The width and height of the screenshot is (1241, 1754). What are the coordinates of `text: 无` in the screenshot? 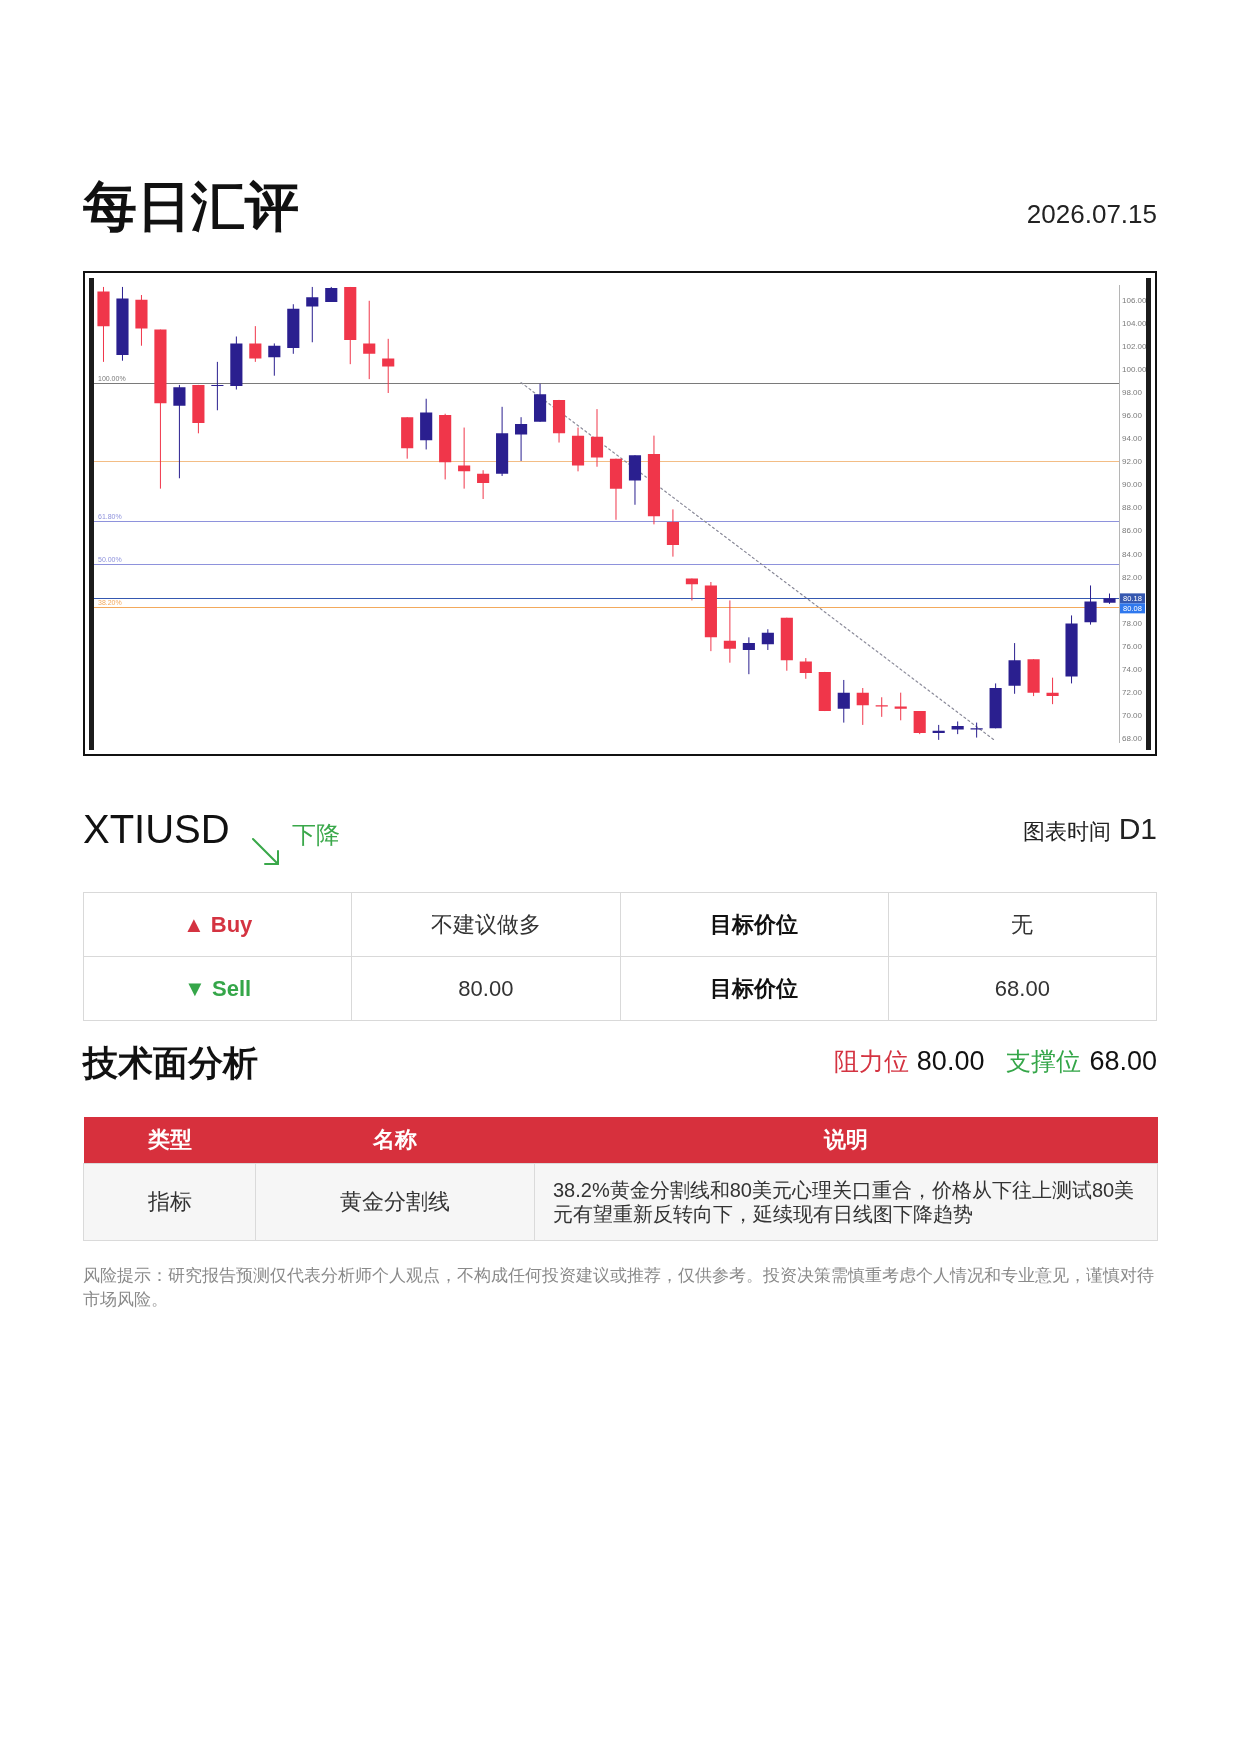 It's located at (1022, 924).